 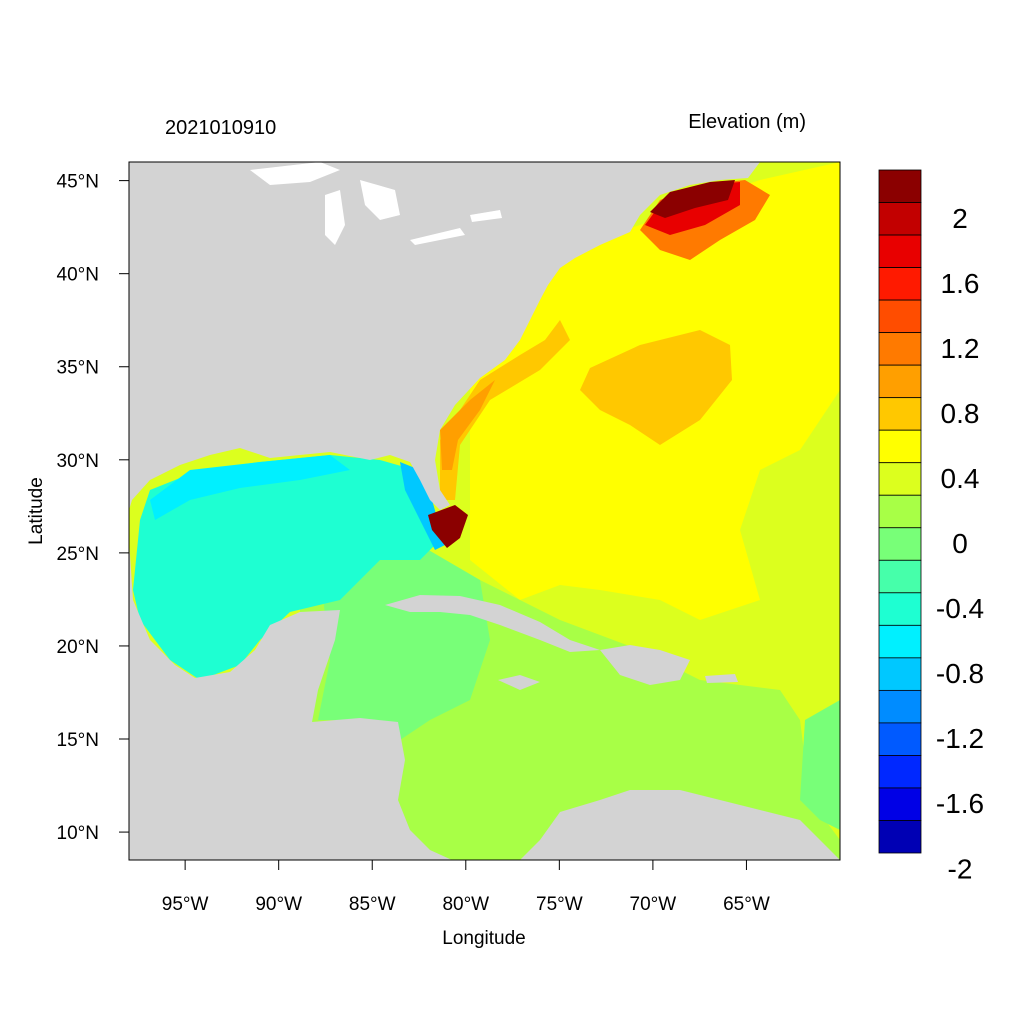 I want to click on colorbar-label: -2, so click(x=960, y=868).